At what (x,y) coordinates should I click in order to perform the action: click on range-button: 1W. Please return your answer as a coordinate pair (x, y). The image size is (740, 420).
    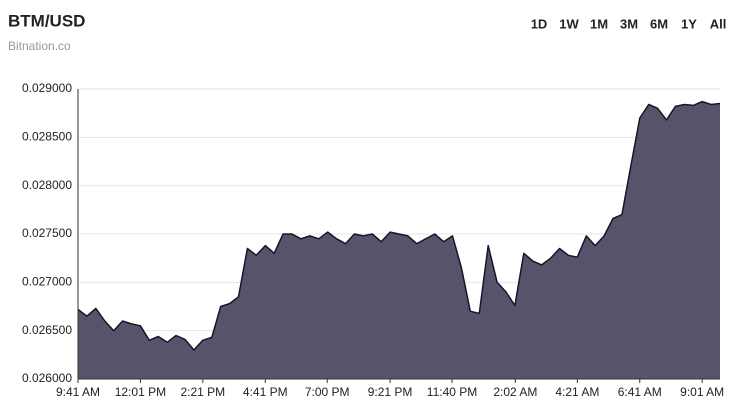
    Looking at the image, I should click on (569, 23).